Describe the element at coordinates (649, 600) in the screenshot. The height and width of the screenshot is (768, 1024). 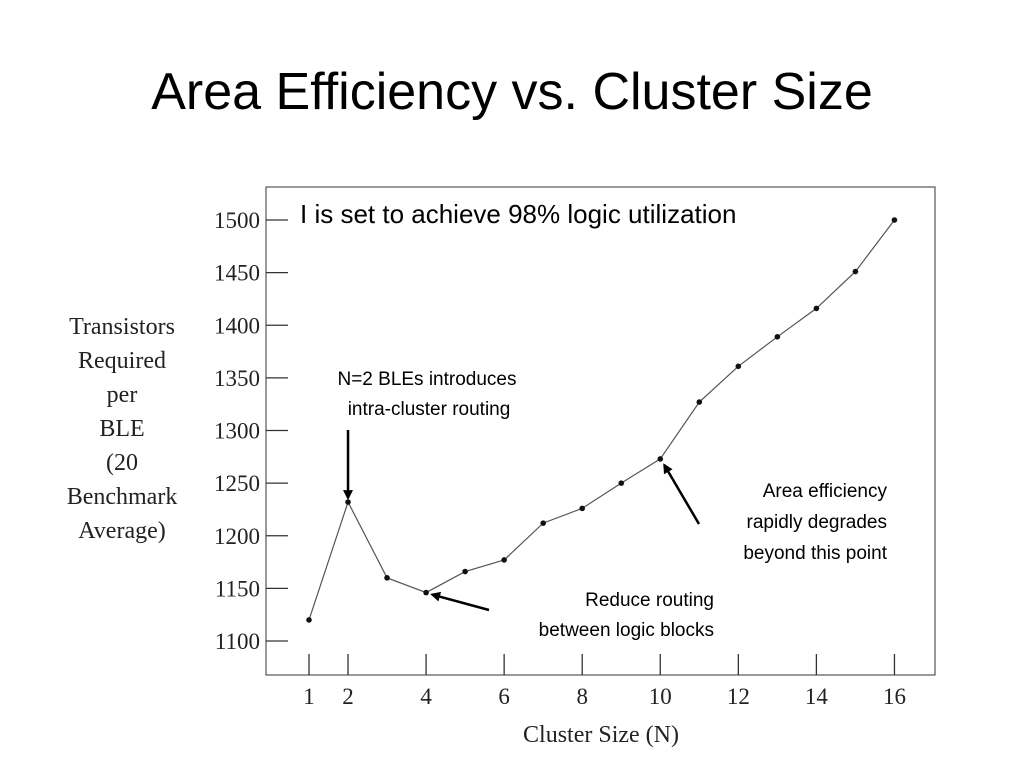
I see `annotation-routing-line: Reduce routing` at that location.